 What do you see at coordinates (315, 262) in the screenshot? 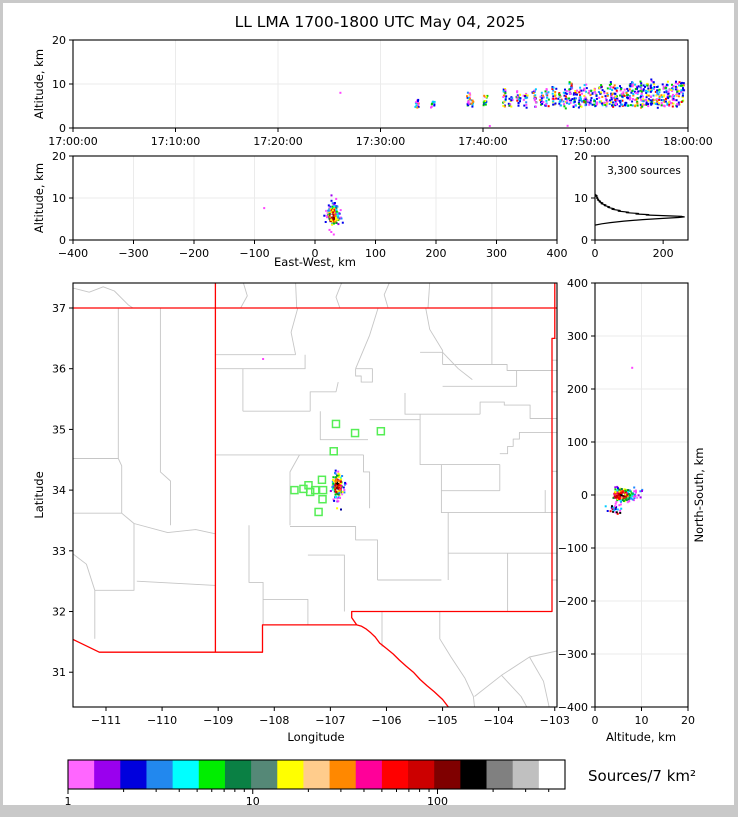
I see `ew-x-axis-label: East-West, km` at bounding box center [315, 262].